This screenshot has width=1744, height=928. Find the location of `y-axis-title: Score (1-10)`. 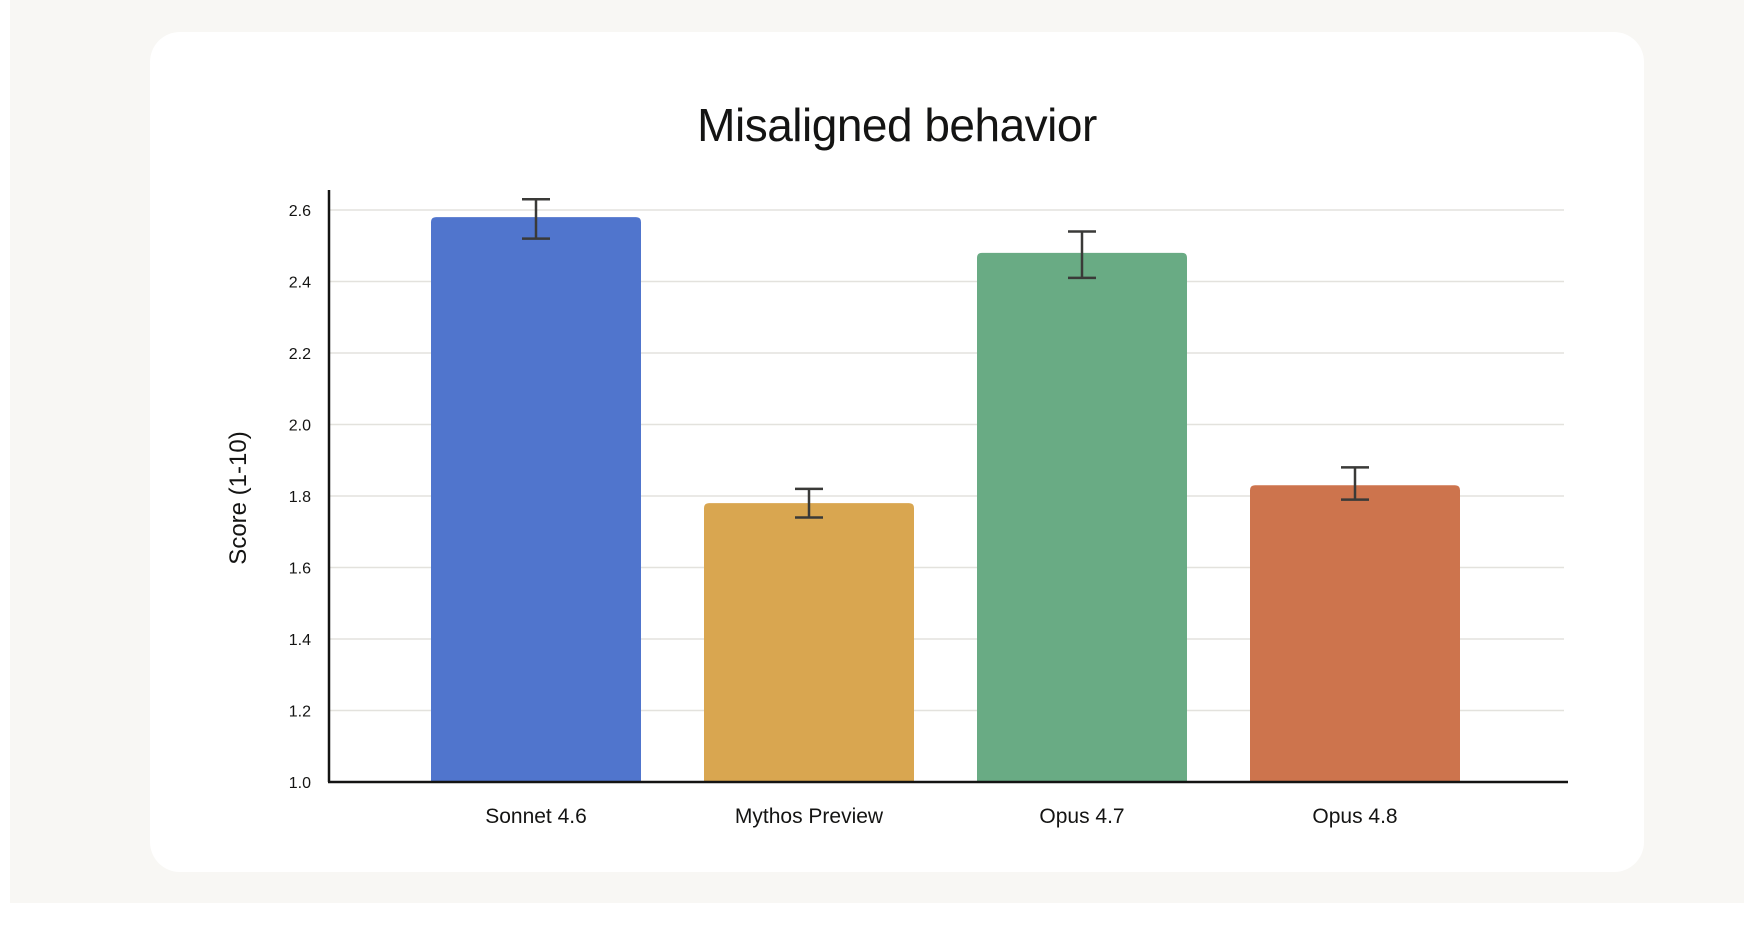

y-axis-title: Score (1-10) is located at coordinates (238, 497).